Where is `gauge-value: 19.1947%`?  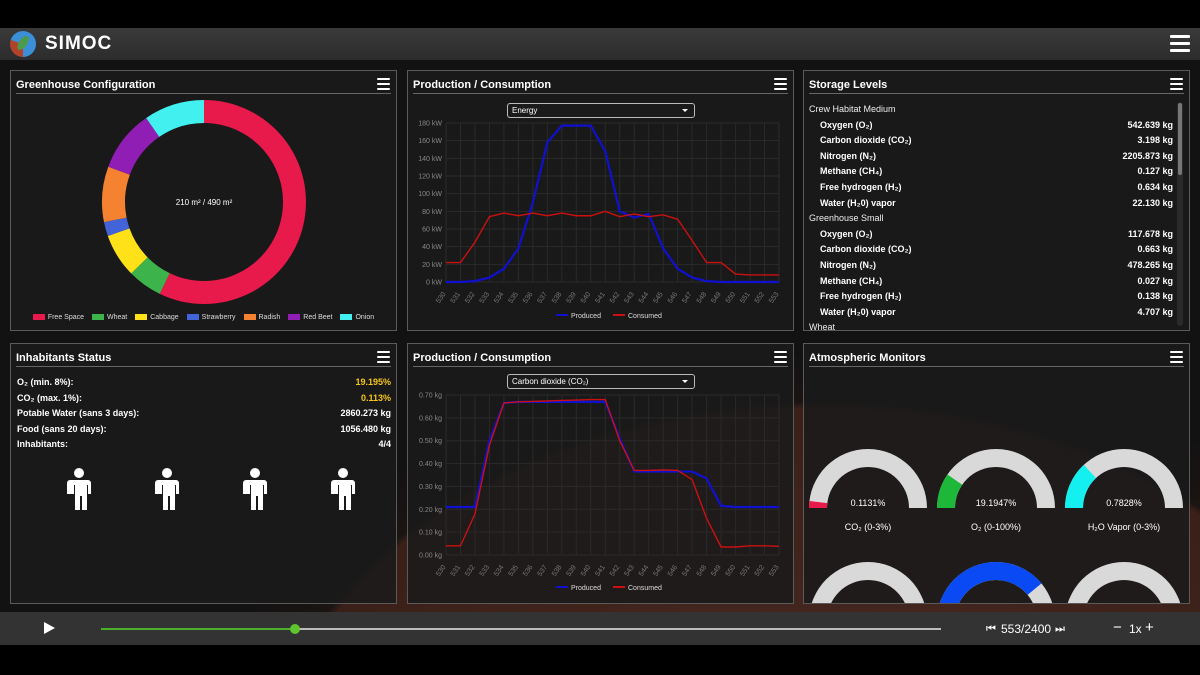 gauge-value: 19.1947% is located at coordinates (996, 503).